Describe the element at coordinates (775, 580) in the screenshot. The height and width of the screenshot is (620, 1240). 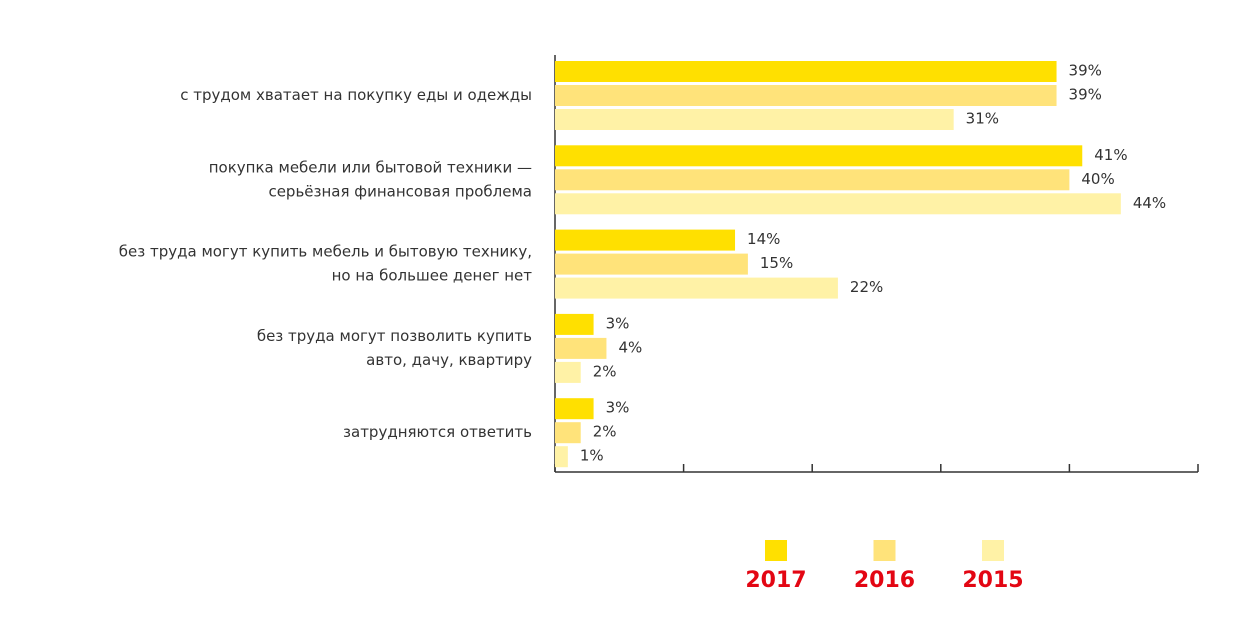
I see `legend-label: 2017` at that location.